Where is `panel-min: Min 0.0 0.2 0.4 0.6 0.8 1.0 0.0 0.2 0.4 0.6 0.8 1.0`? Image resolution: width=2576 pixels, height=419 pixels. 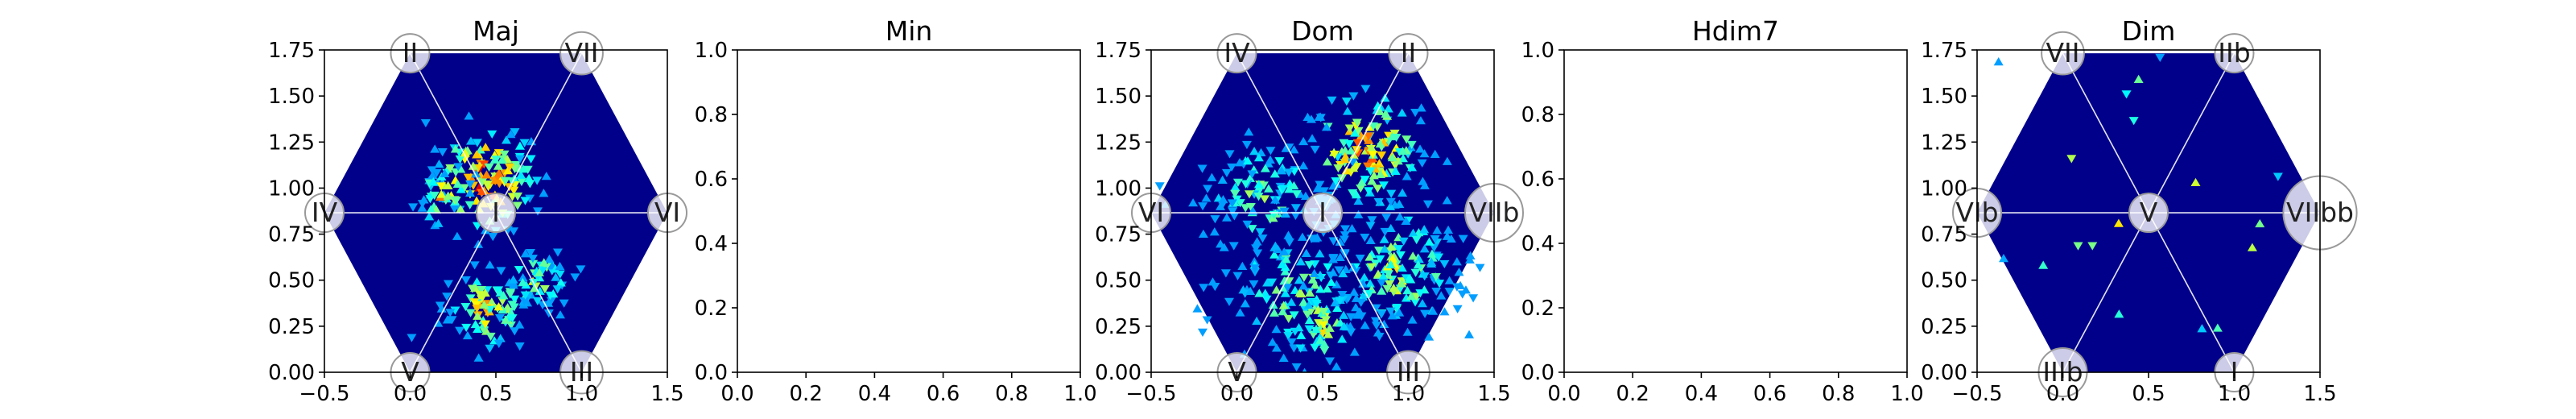 panel-min: Min 0.0 0.2 0.4 0.6 0.8 1.0 0.0 0.2 0.4 0.6 0.8 1.0 is located at coordinates (896, 211).